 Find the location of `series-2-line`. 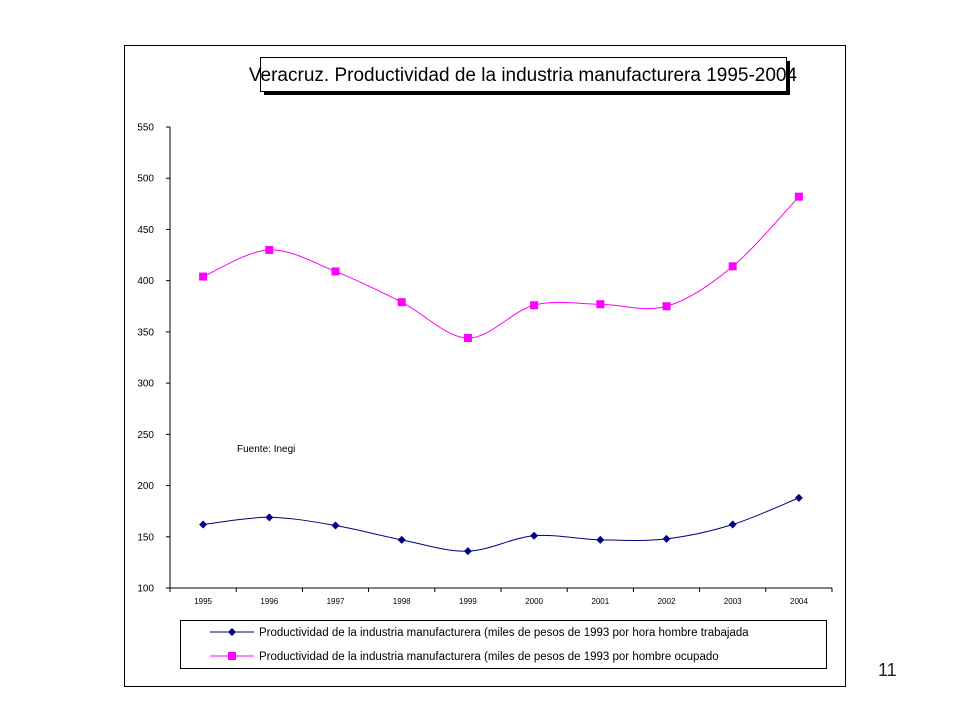

series-2-line is located at coordinates (501, 267).